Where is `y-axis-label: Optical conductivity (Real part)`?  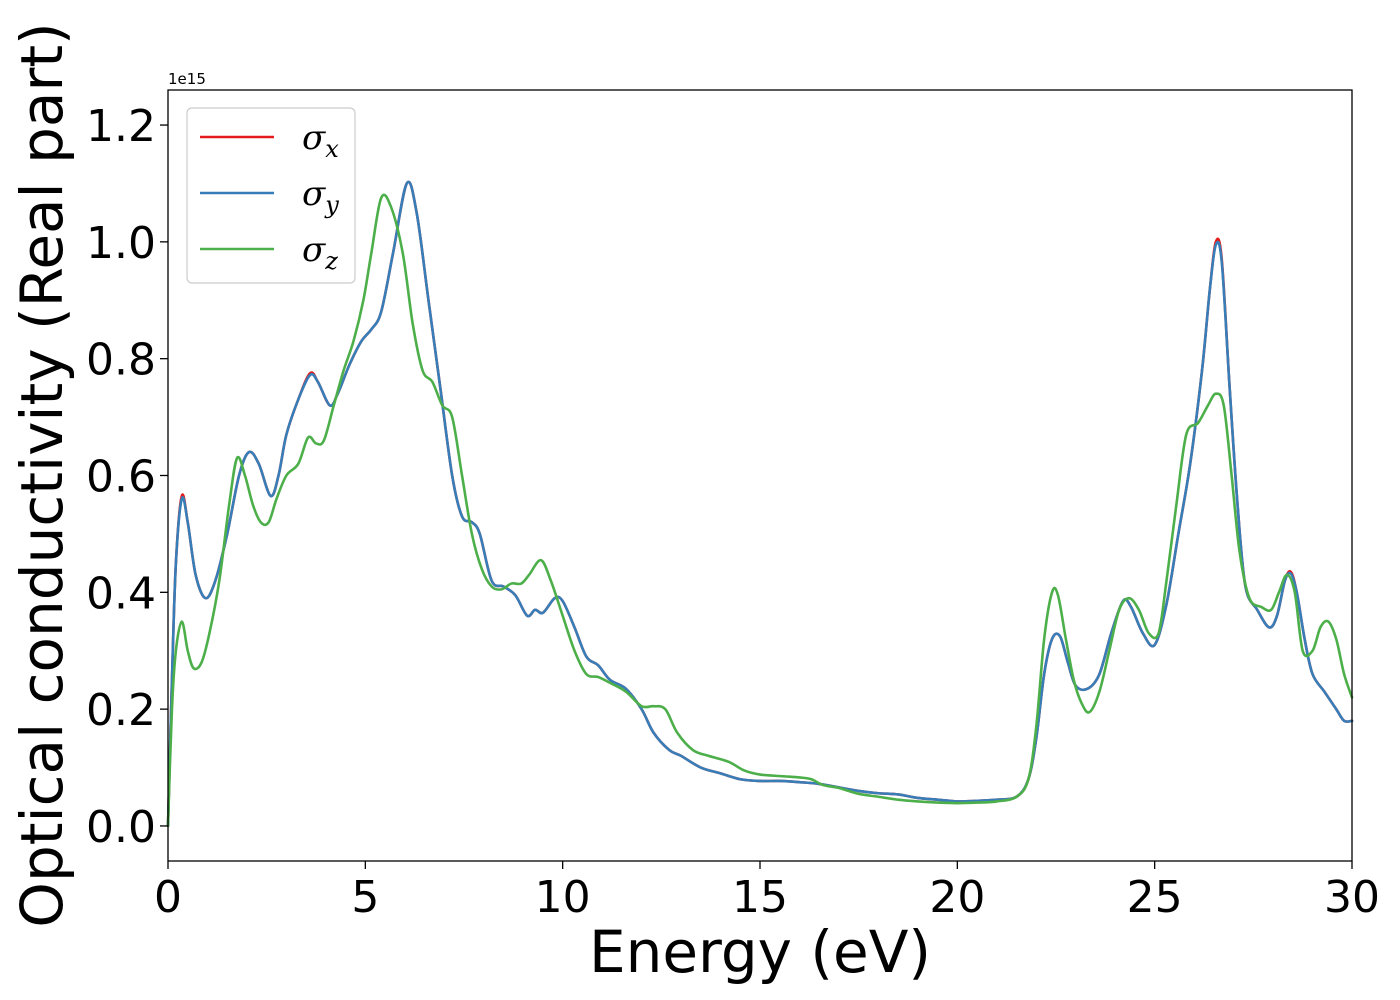
y-axis-label: Optical conductivity (Real part) is located at coordinates (42, 474).